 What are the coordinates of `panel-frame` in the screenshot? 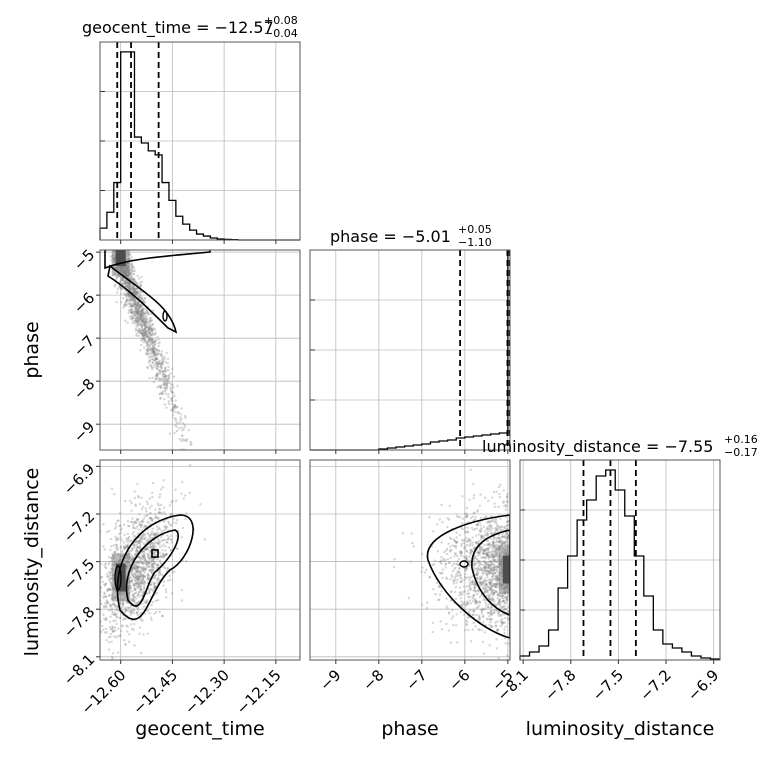 It's located at (200, 141).